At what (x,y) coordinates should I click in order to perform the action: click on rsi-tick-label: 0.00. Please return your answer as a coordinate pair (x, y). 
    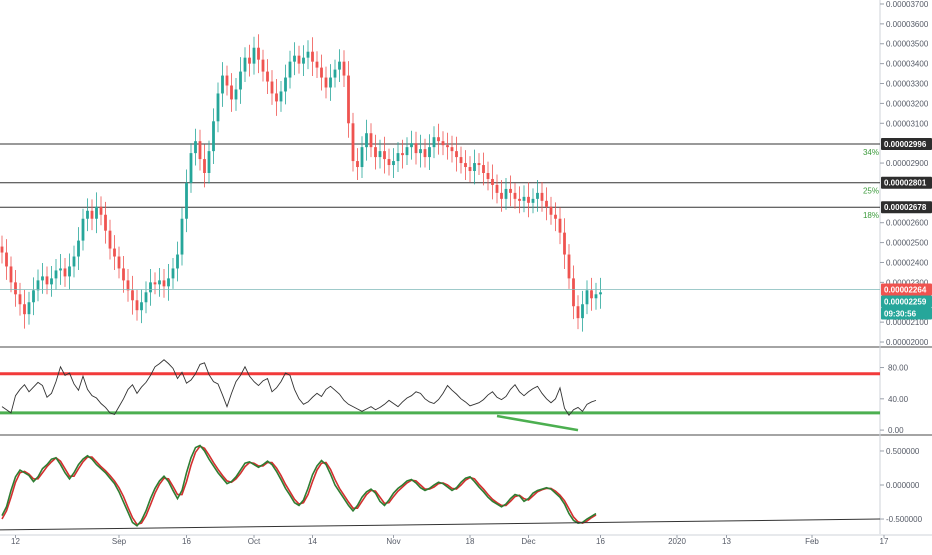
    Looking at the image, I should click on (896, 430).